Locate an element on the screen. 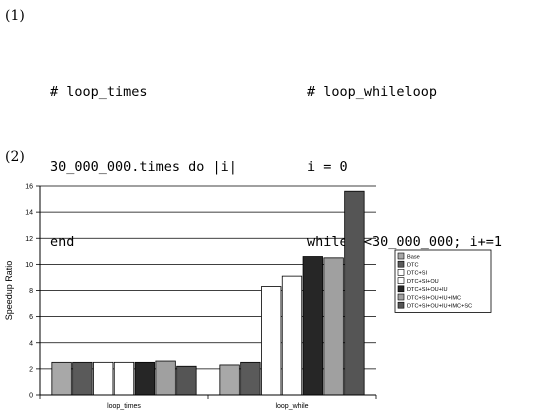 This screenshot has width=544, height=418. legend-label: DTC+SI+OU is located at coordinates (423, 282).